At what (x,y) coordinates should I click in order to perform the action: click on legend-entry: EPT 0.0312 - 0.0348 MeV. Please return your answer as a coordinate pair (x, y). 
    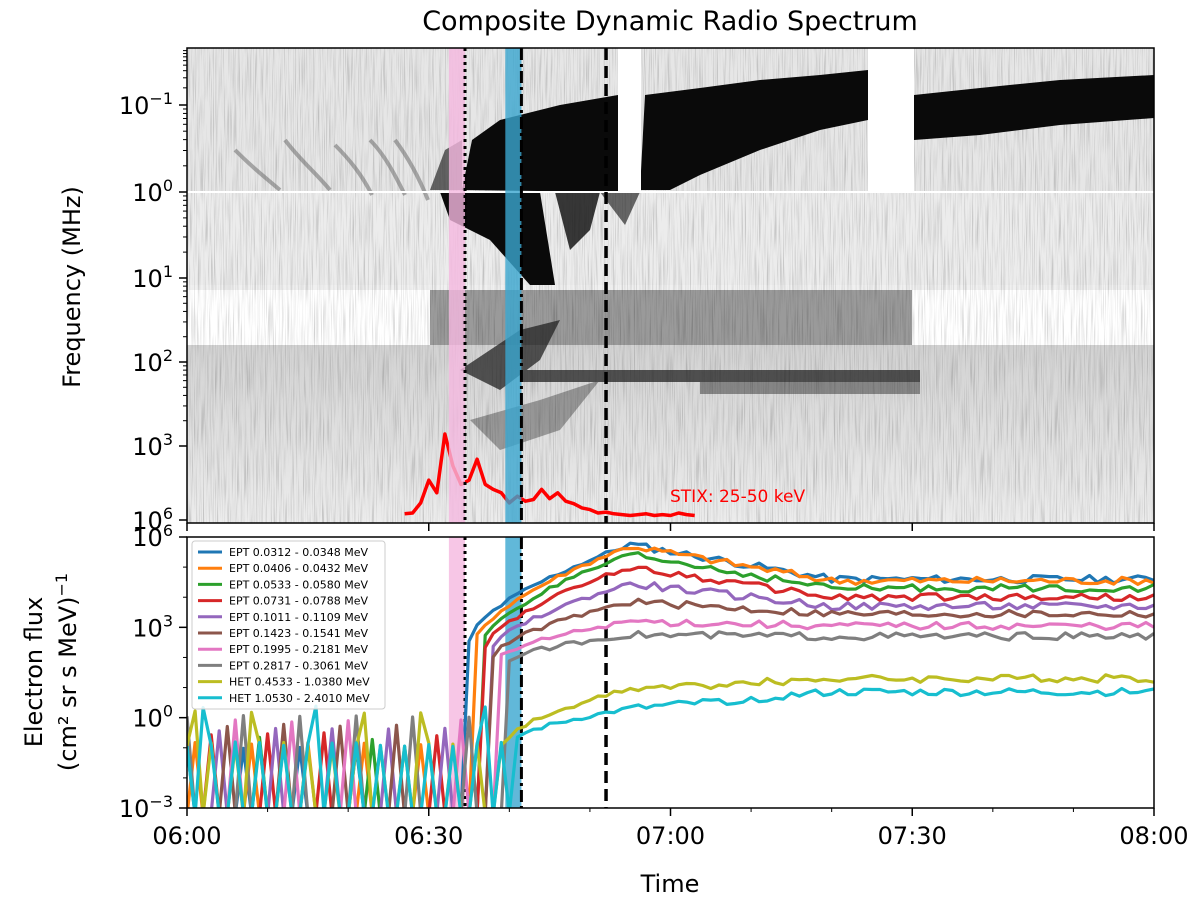
    Looking at the image, I should click on (298, 552).